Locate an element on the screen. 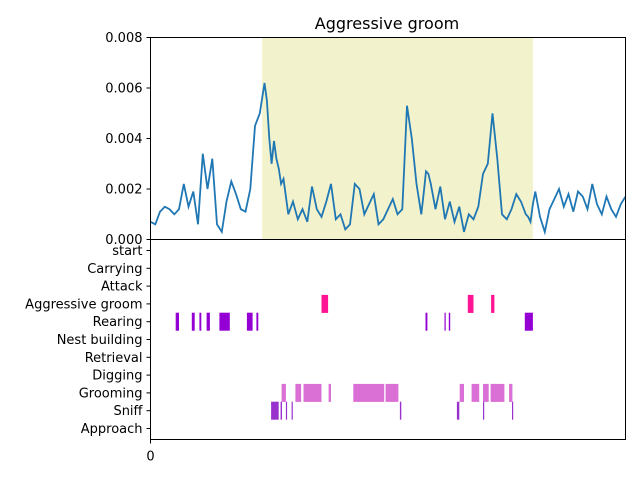  category-label: Attack is located at coordinates (122, 287).